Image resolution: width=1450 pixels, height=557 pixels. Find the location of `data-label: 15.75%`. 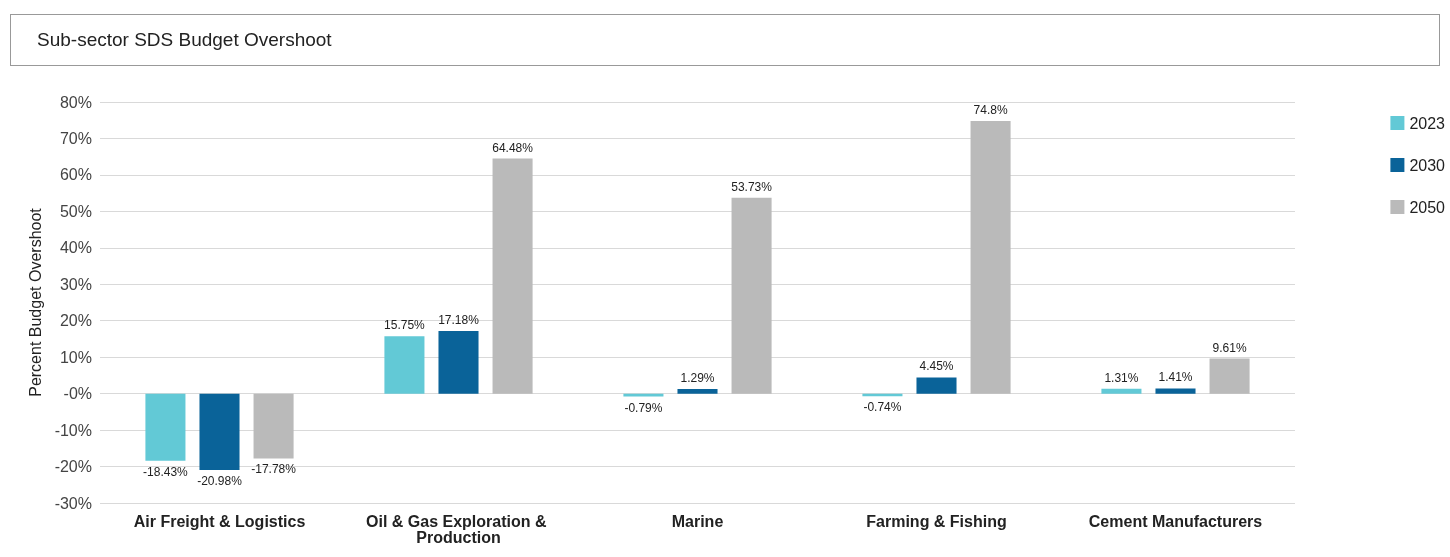

data-label: 15.75% is located at coordinates (405, 325).